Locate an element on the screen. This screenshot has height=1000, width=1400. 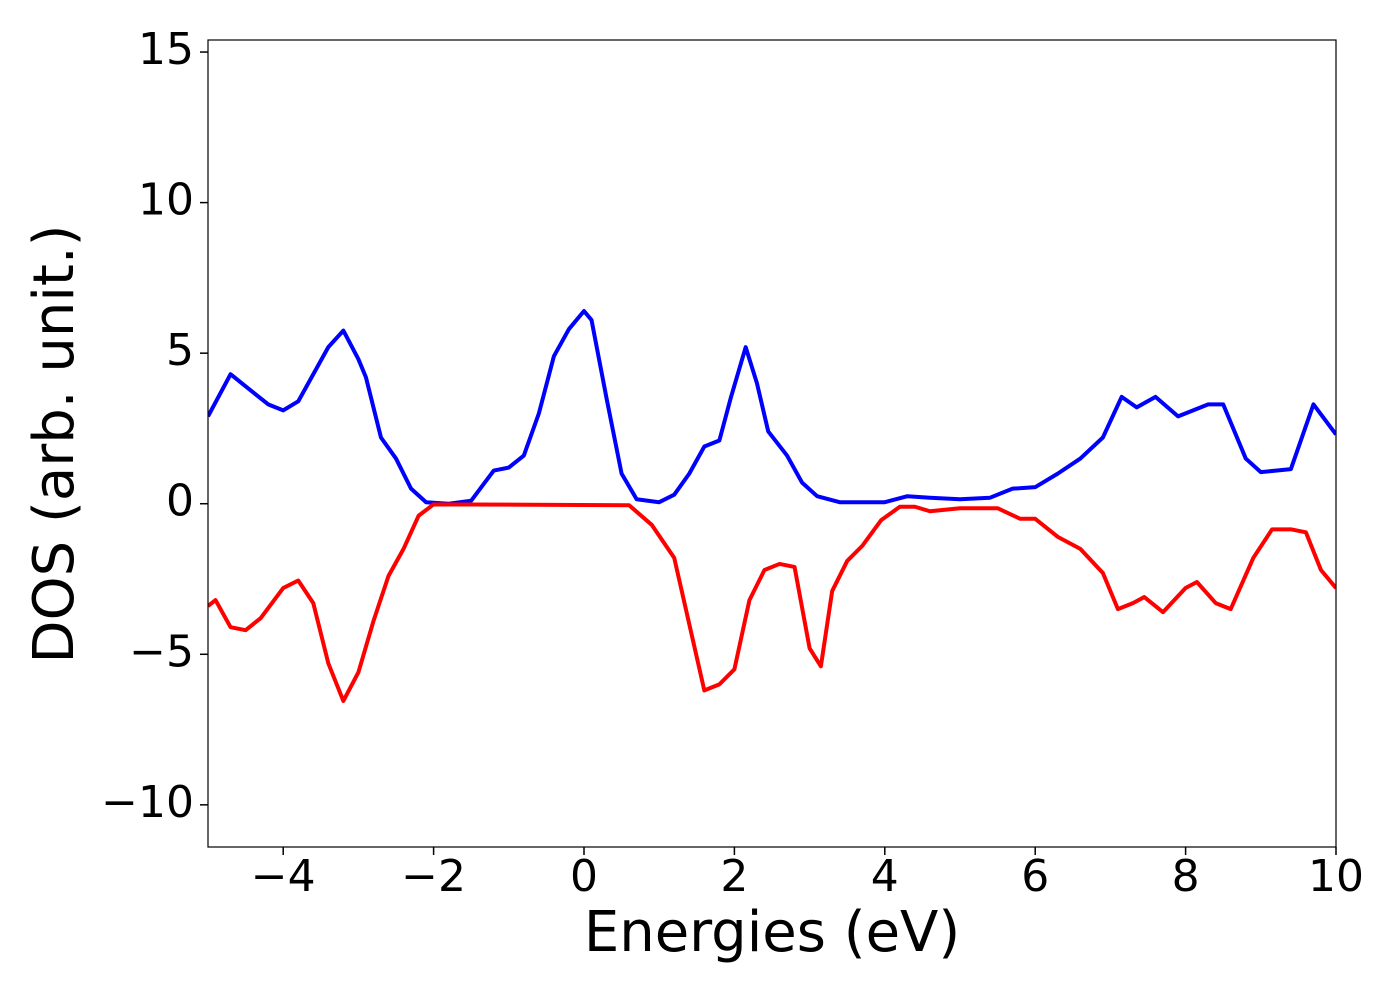
y-axis-label: DOS (arb. unit.) is located at coordinates (54, 443).